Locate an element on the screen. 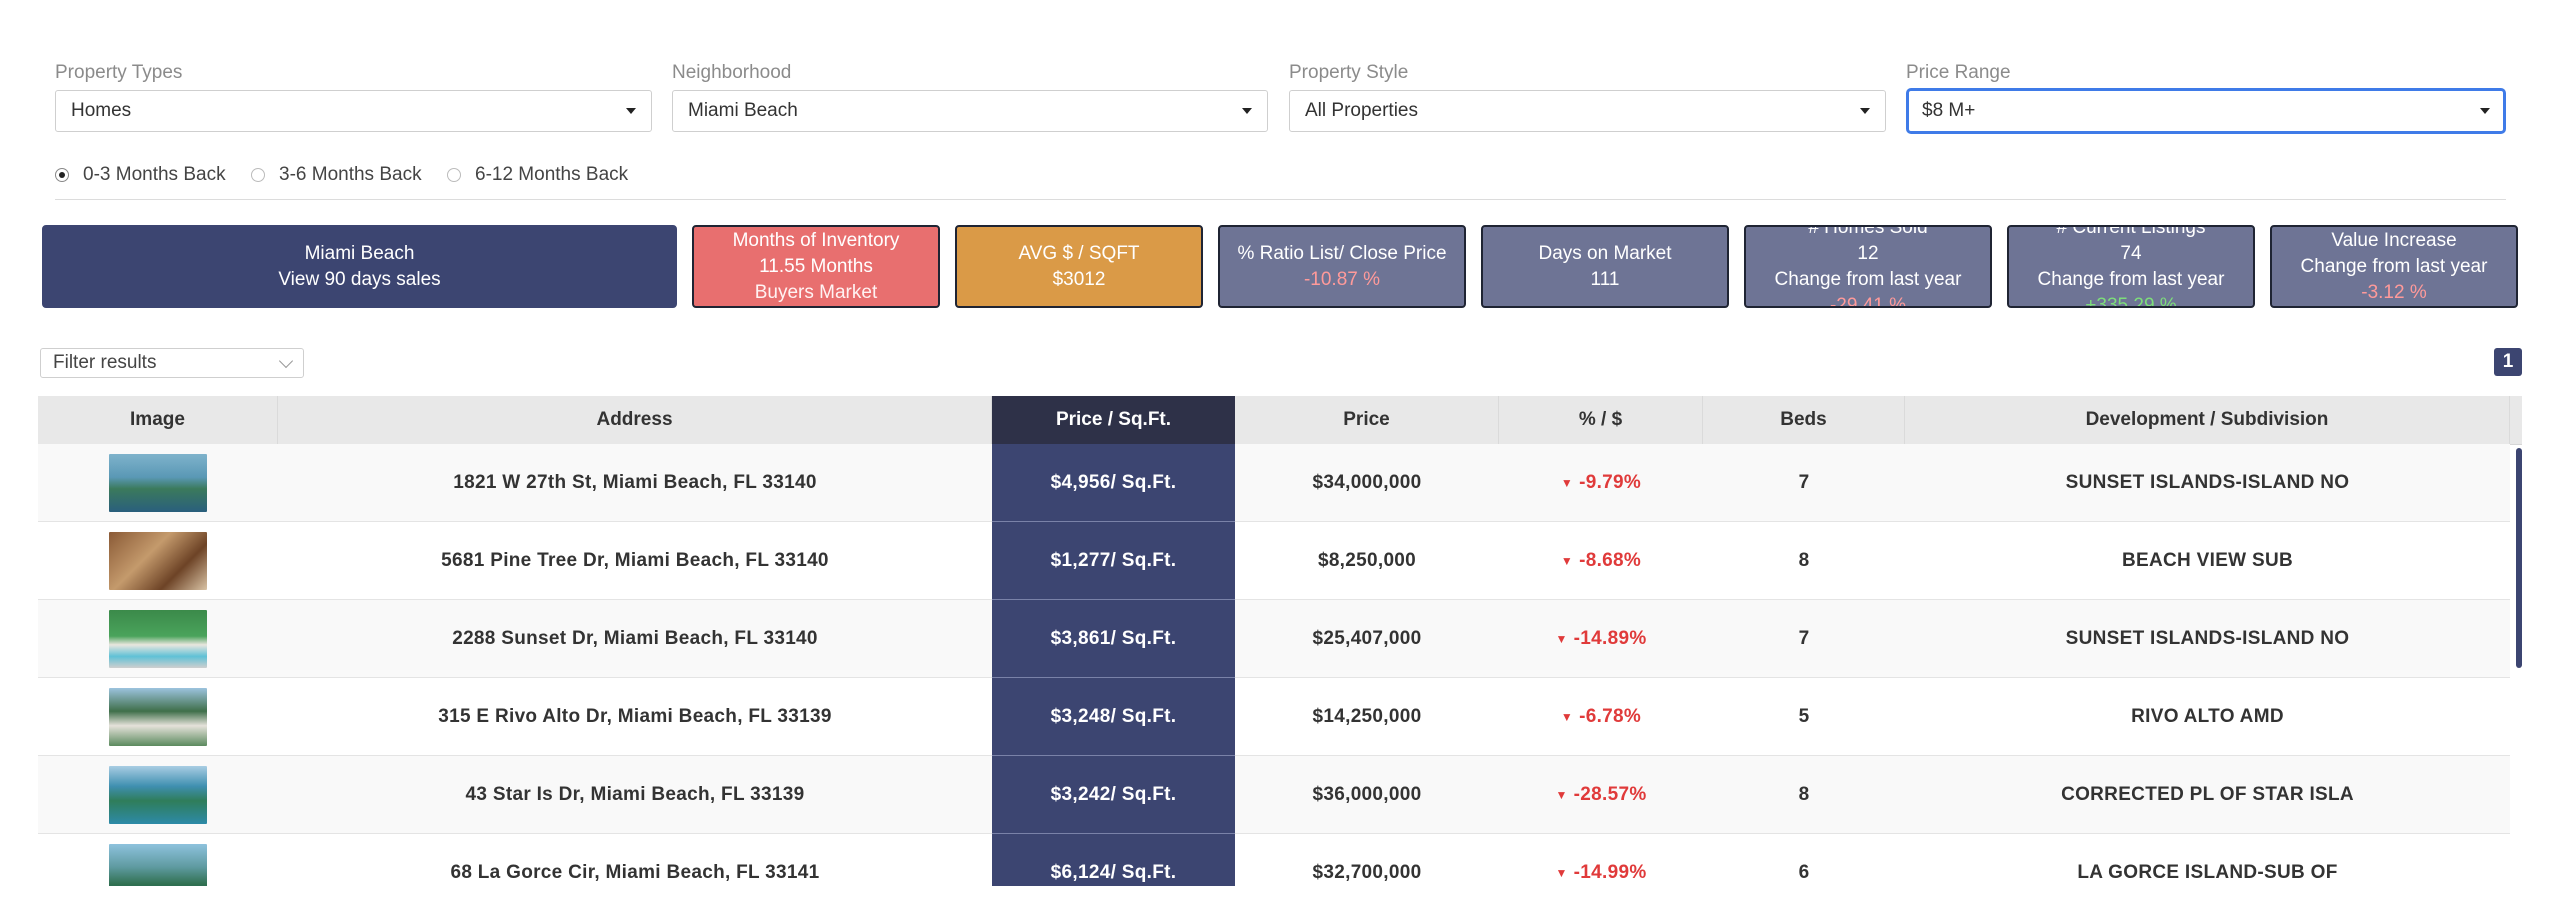 The height and width of the screenshot is (902, 2560). radio-3-6-months: 3-6 Months Back is located at coordinates (336, 175).